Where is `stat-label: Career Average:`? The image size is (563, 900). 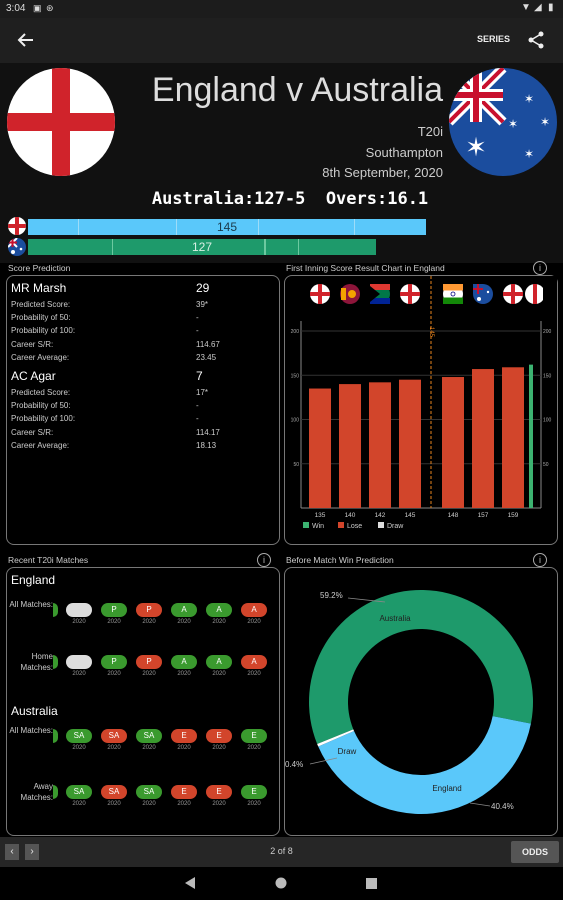 stat-label: Career Average: is located at coordinates (40, 445).